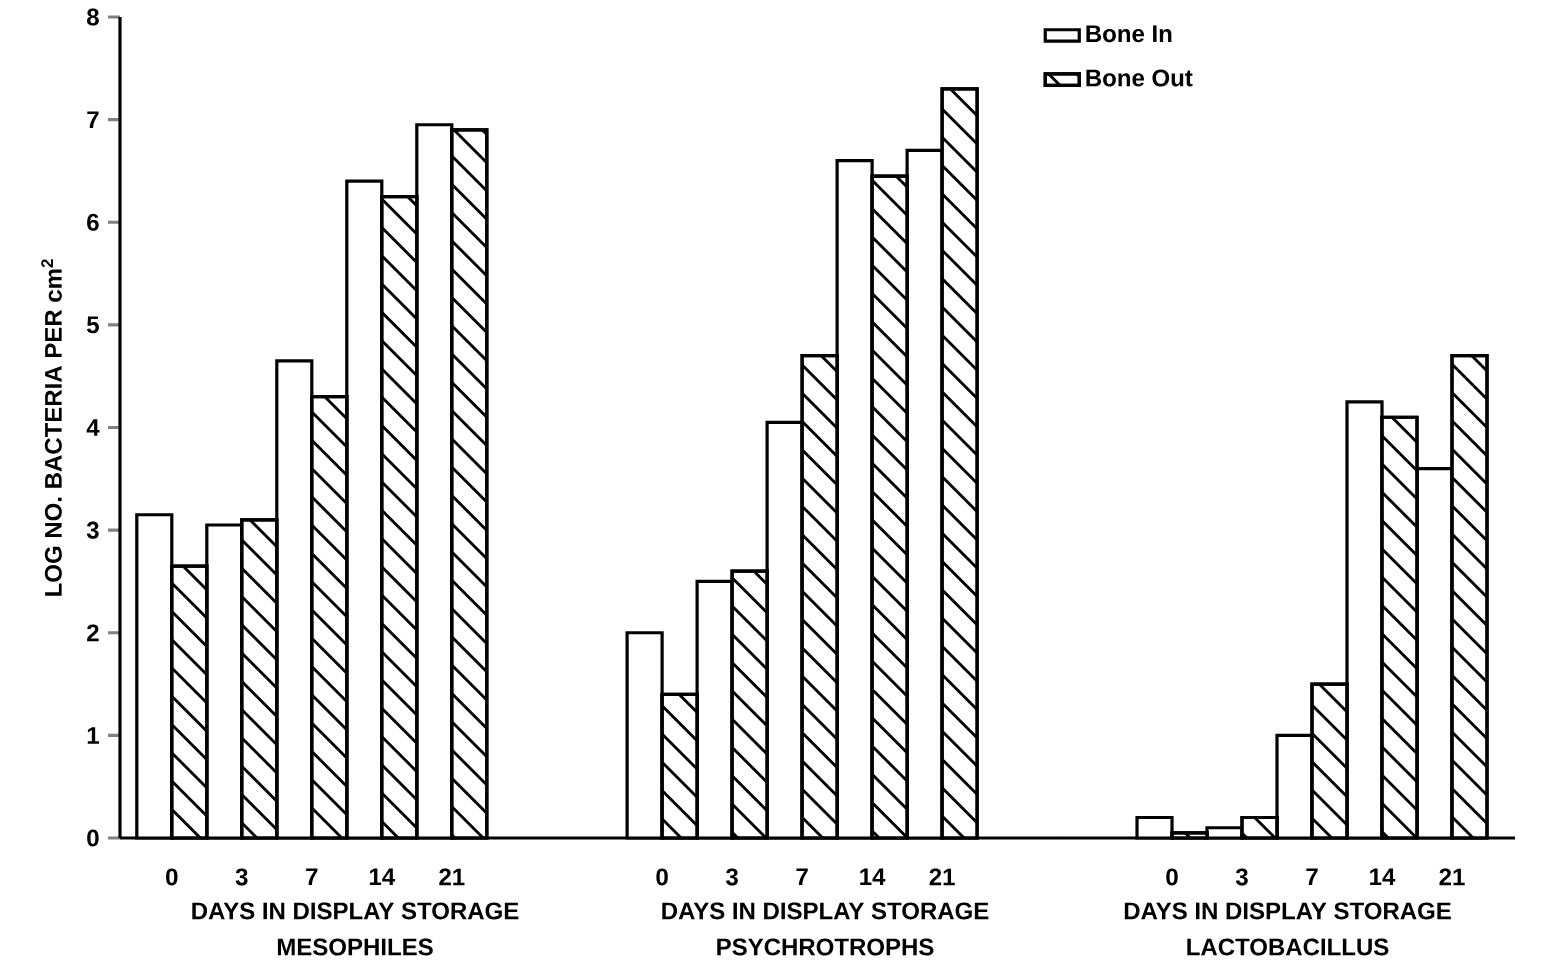 The height and width of the screenshot is (977, 1546). I want to click on y-tick-label: 4, so click(93, 427).